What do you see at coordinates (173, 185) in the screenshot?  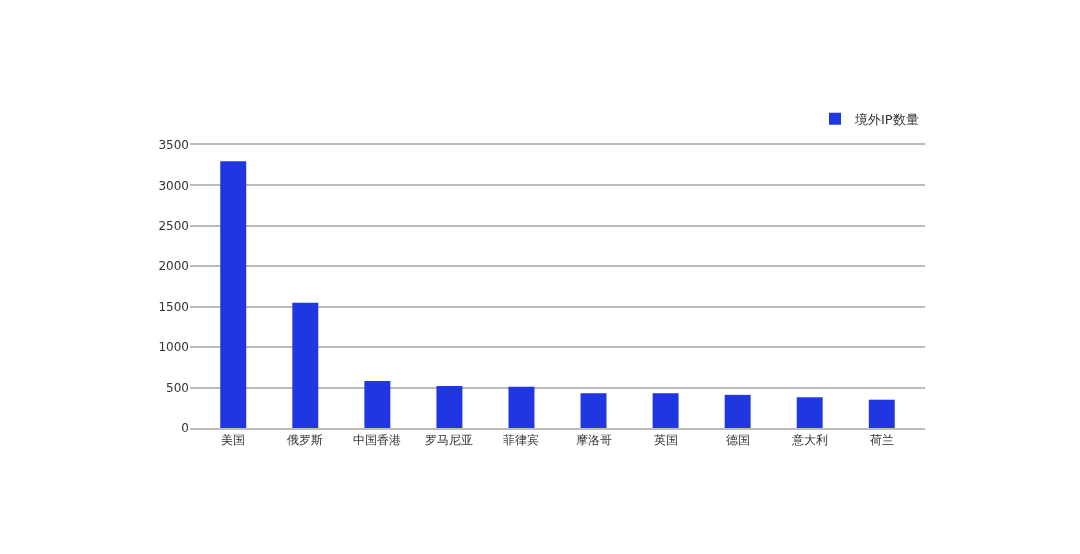 I see `y-tick-label: 3000` at bounding box center [173, 185].